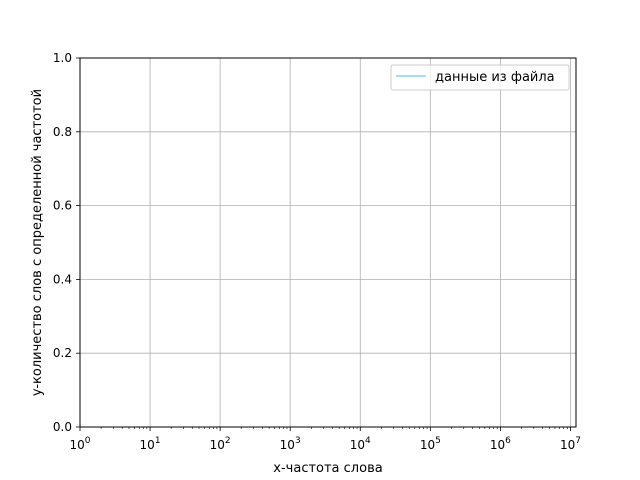 The image size is (640, 480). Describe the element at coordinates (495, 77) in the screenshot. I see `legend-label: данные из файла` at that location.